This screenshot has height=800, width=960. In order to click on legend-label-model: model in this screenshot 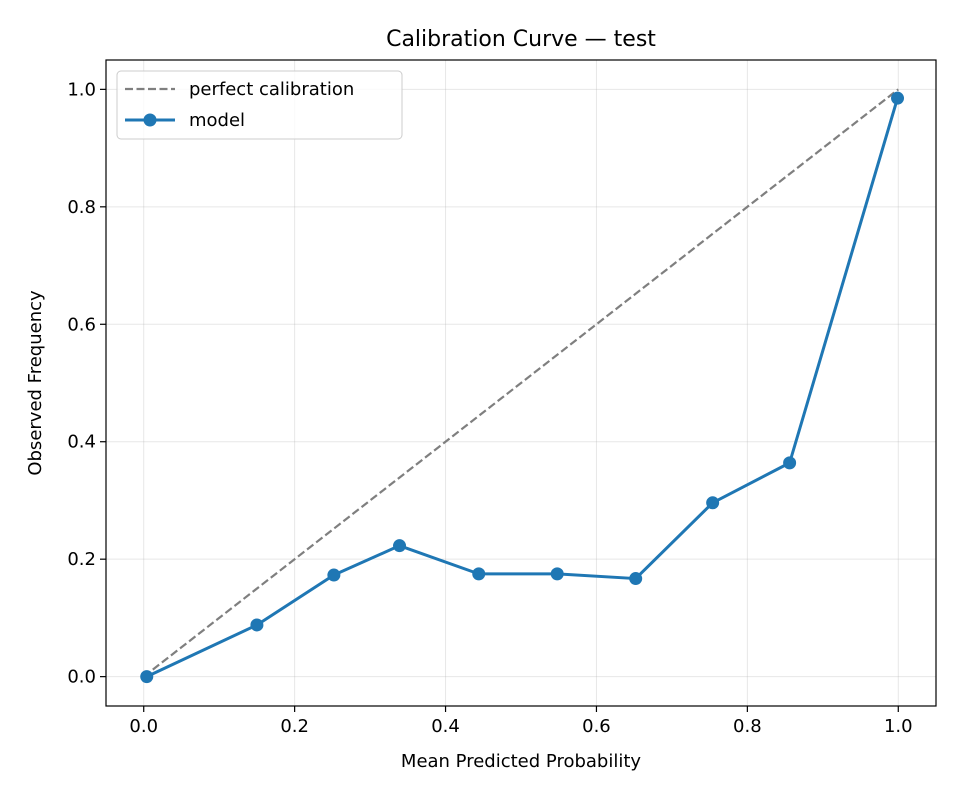, I will do `click(217, 120)`.